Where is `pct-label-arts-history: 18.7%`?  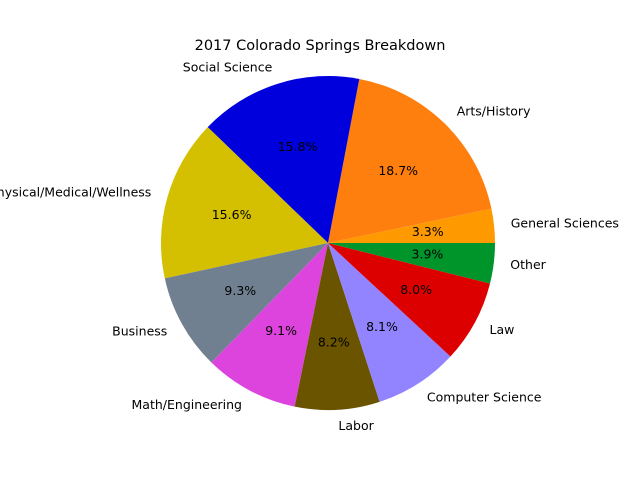
pct-label-arts-history: 18.7% is located at coordinates (398, 170).